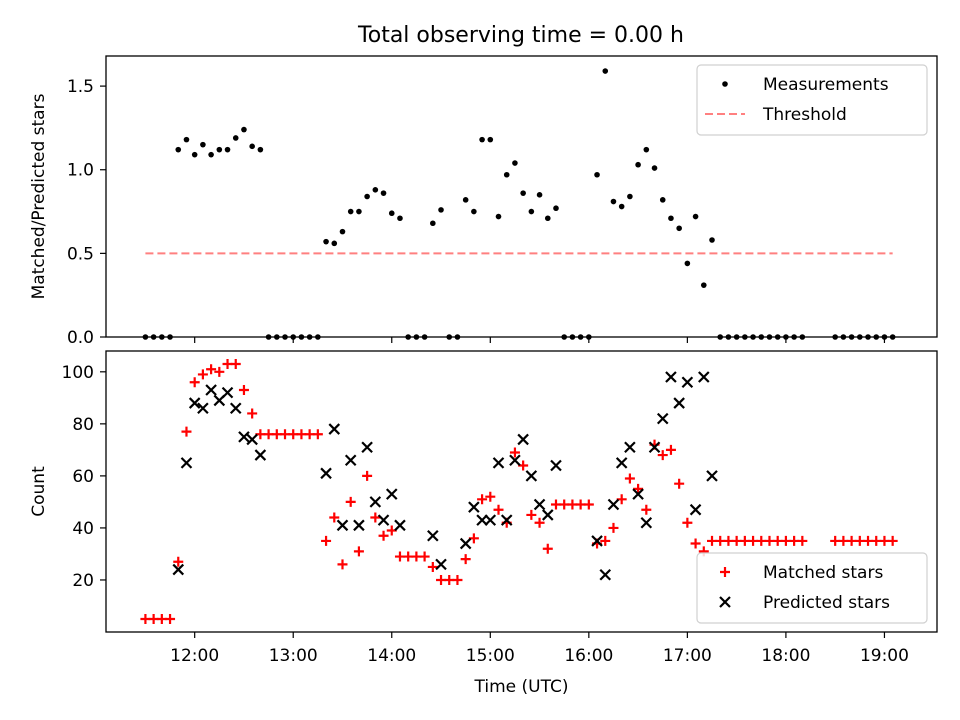 The image size is (960, 720). I want to click on x-tick-label: 19:00, so click(884, 656).